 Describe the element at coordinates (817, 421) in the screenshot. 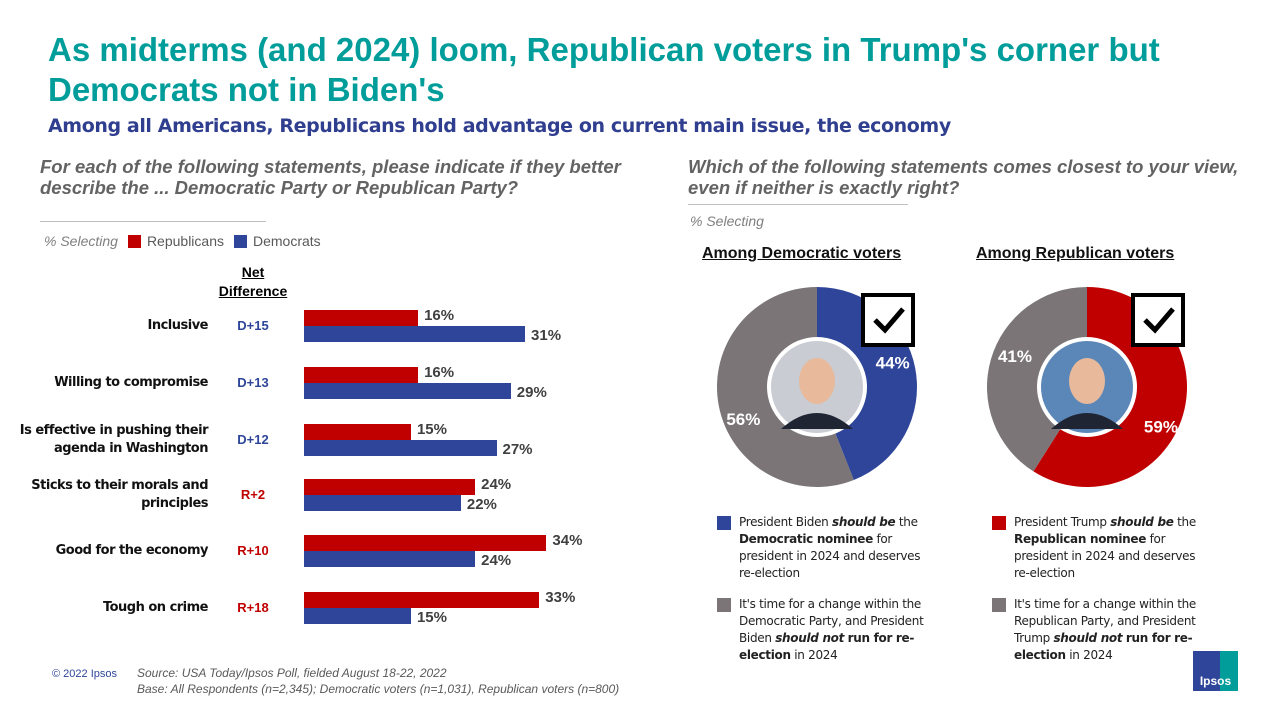

I see `biden-suit` at that location.